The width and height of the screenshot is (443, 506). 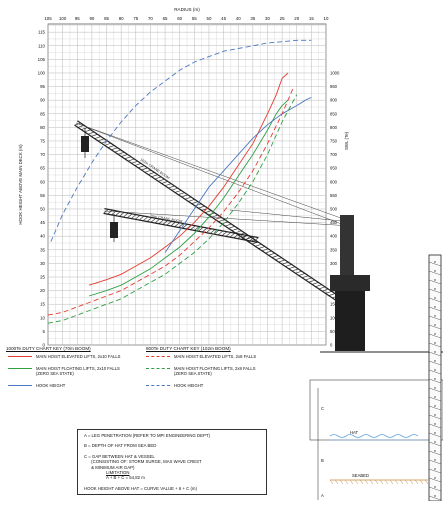 I want to click on crane-base, so click(x=350, y=321).